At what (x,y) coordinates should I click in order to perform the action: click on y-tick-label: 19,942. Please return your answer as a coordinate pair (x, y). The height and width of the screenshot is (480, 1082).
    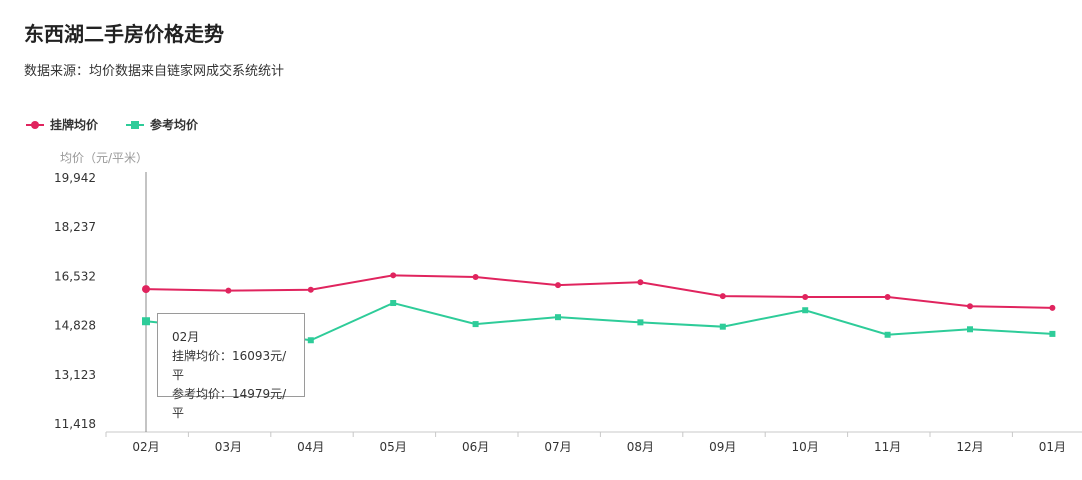
    Looking at the image, I should click on (75, 178).